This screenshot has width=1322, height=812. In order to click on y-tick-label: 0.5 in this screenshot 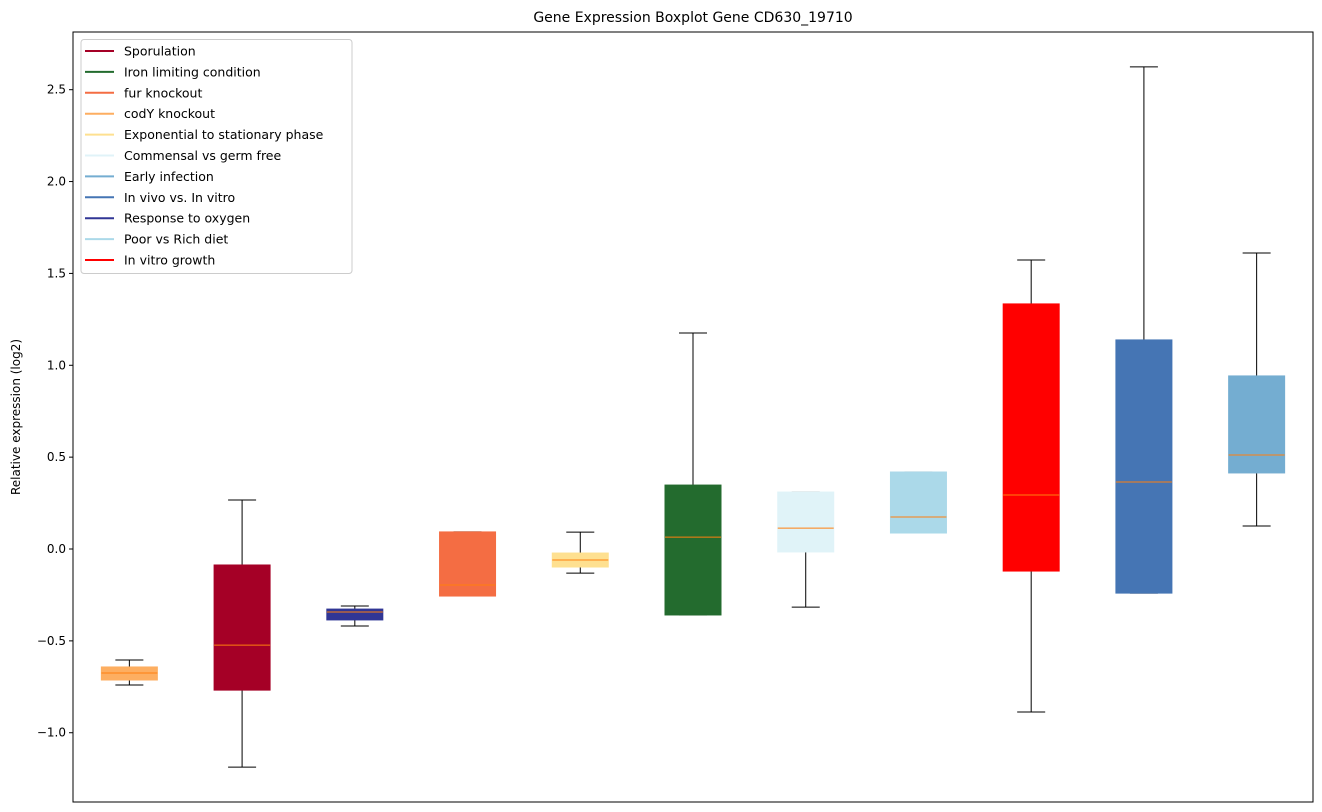, I will do `click(56, 457)`.